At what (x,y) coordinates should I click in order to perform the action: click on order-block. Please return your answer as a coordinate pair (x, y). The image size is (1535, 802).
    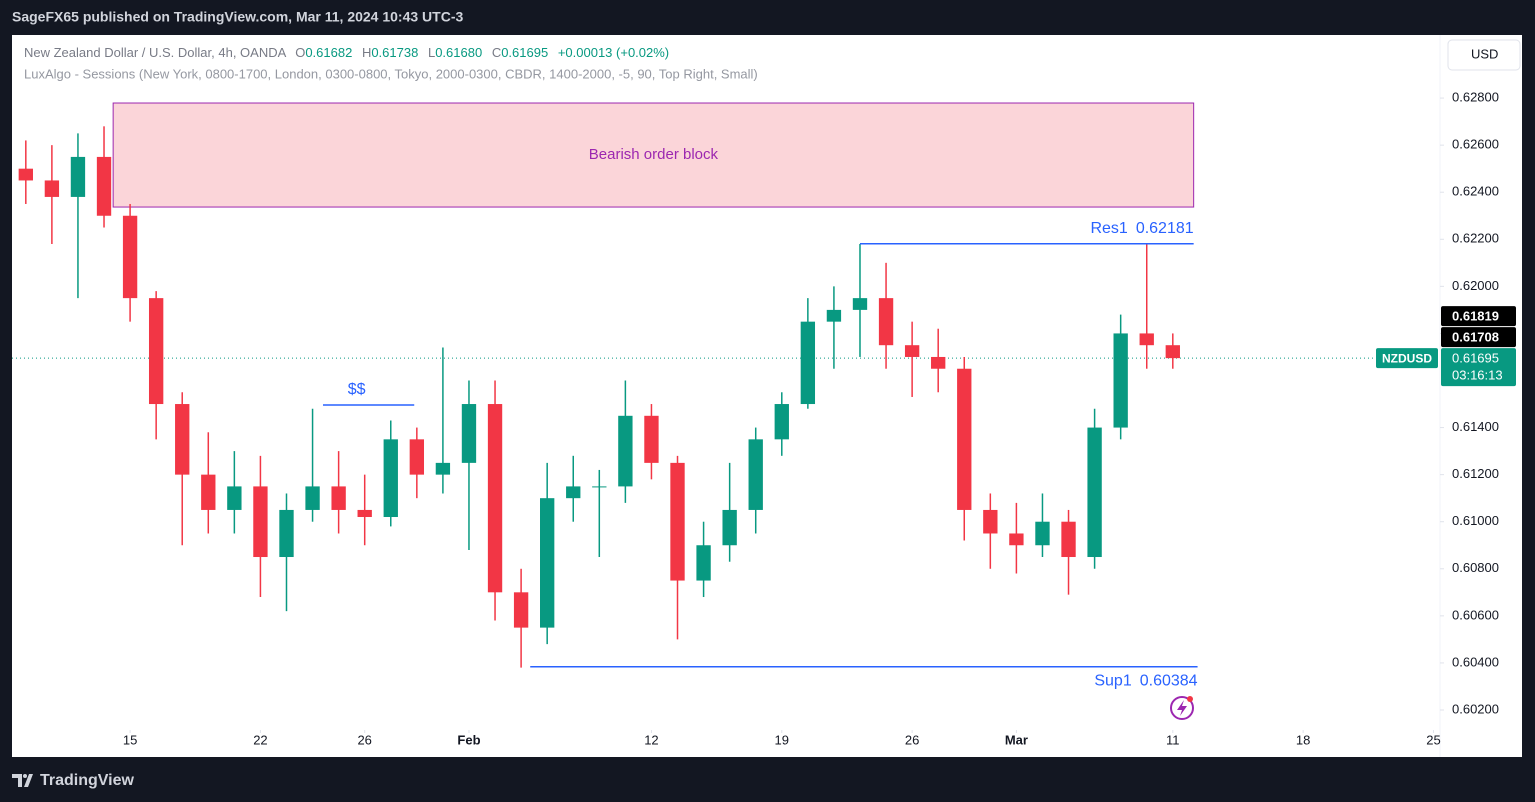
    Looking at the image, I should click on (653, 155).